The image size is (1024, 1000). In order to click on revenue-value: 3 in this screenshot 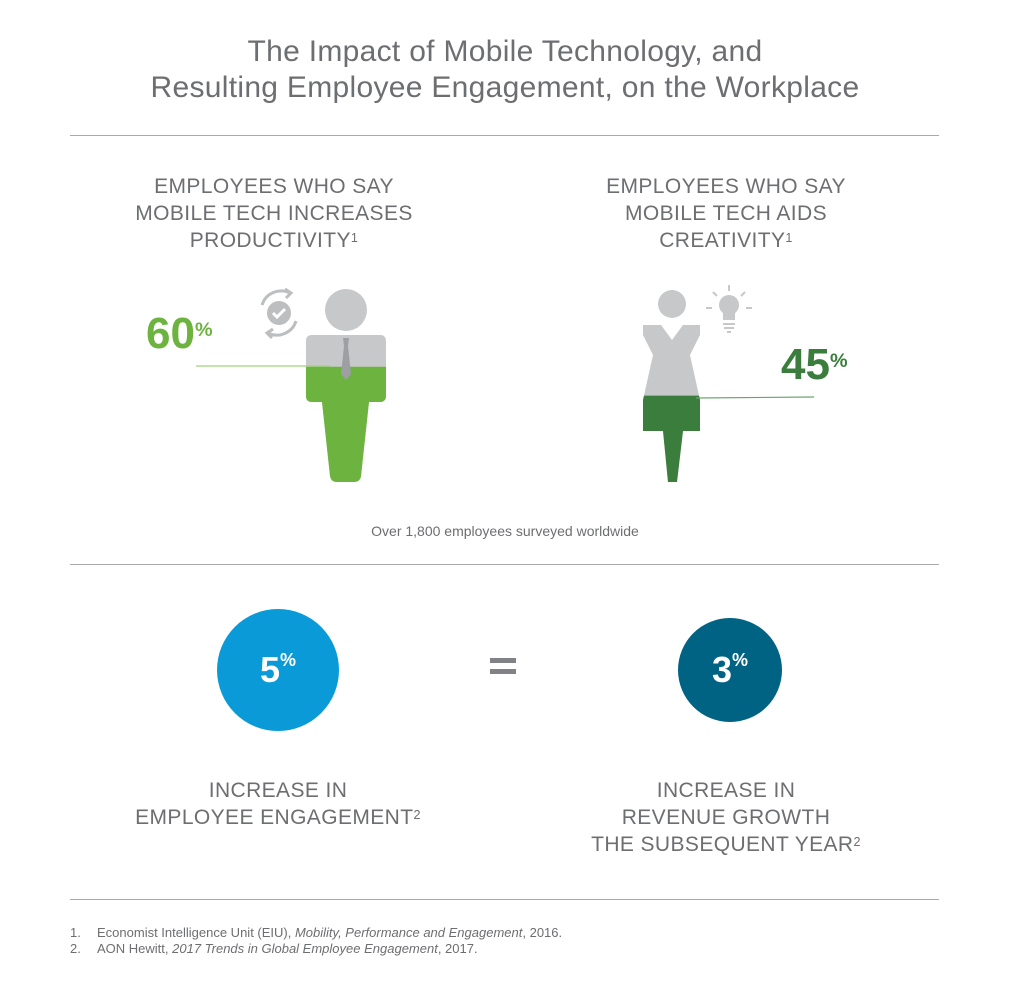, I will do `click(721, 669)`.